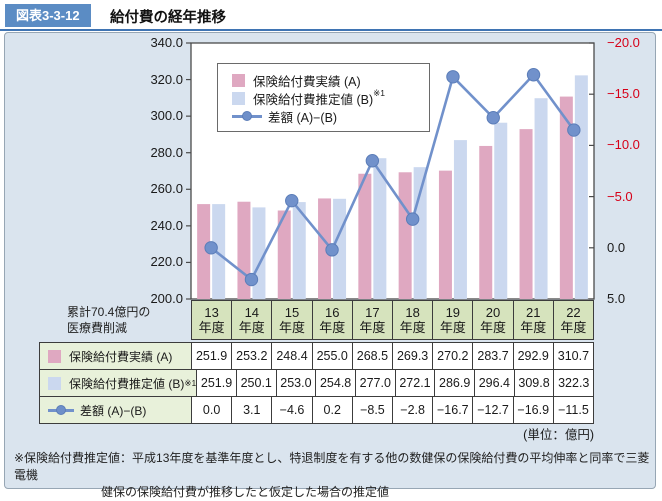 This screenshot has height=501, width=662. What do you see at coordinates (333, 320) in the screenshot?
I see `year-header-cell: 16 年度` at bounding box center [333, 320].